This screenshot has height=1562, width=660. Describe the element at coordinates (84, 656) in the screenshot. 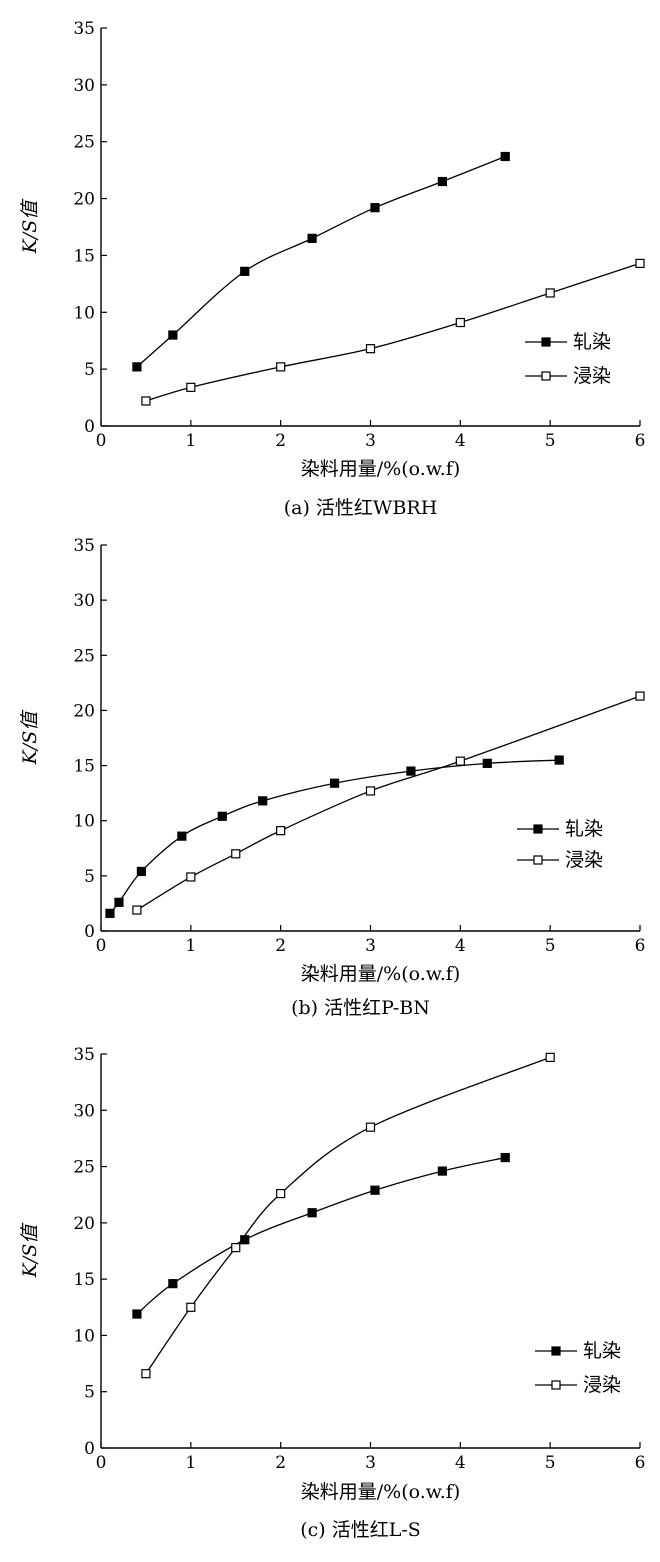

I see `y-tick-label: 25` at that location.